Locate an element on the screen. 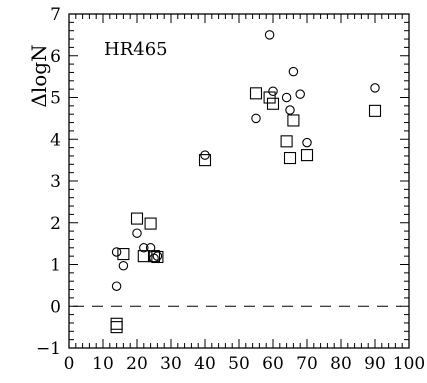  x-tick-label: 70 is located at coordinates (307, 364).